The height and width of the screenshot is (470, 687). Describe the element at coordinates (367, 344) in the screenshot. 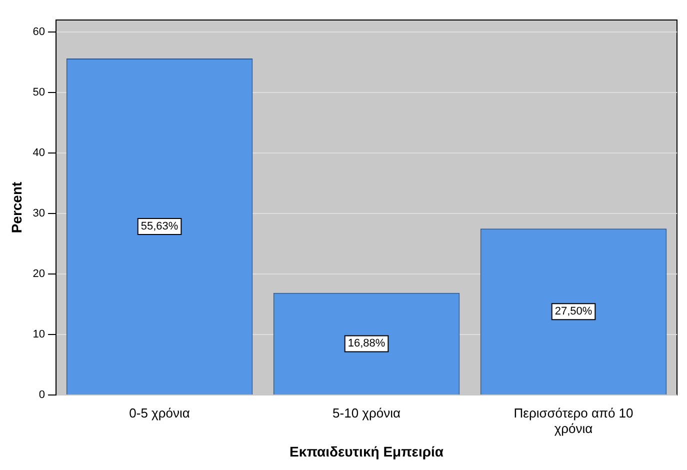

I see `data-label: 16,88%` at that location.